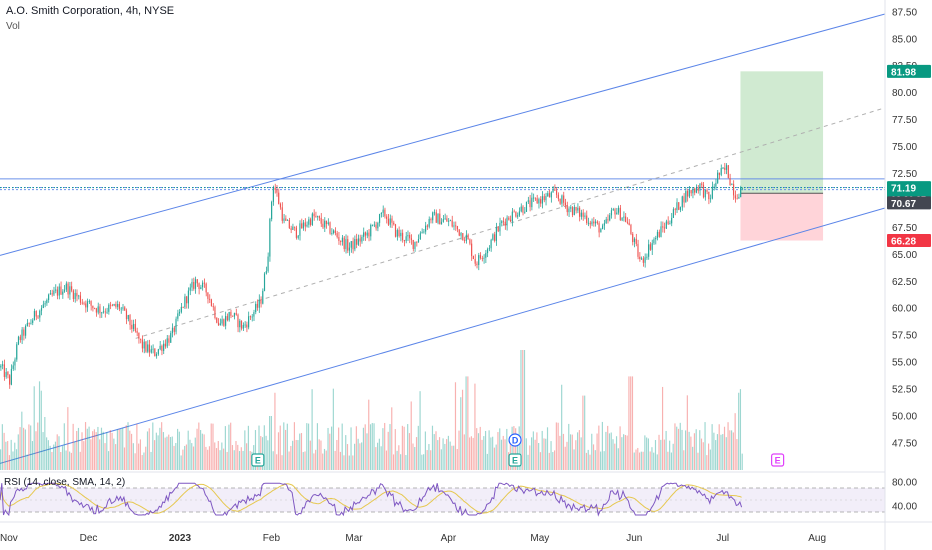  Describe the element at coordinates (634, 538) in the screenshot. I see `time-tick-label: Jun` at that location.